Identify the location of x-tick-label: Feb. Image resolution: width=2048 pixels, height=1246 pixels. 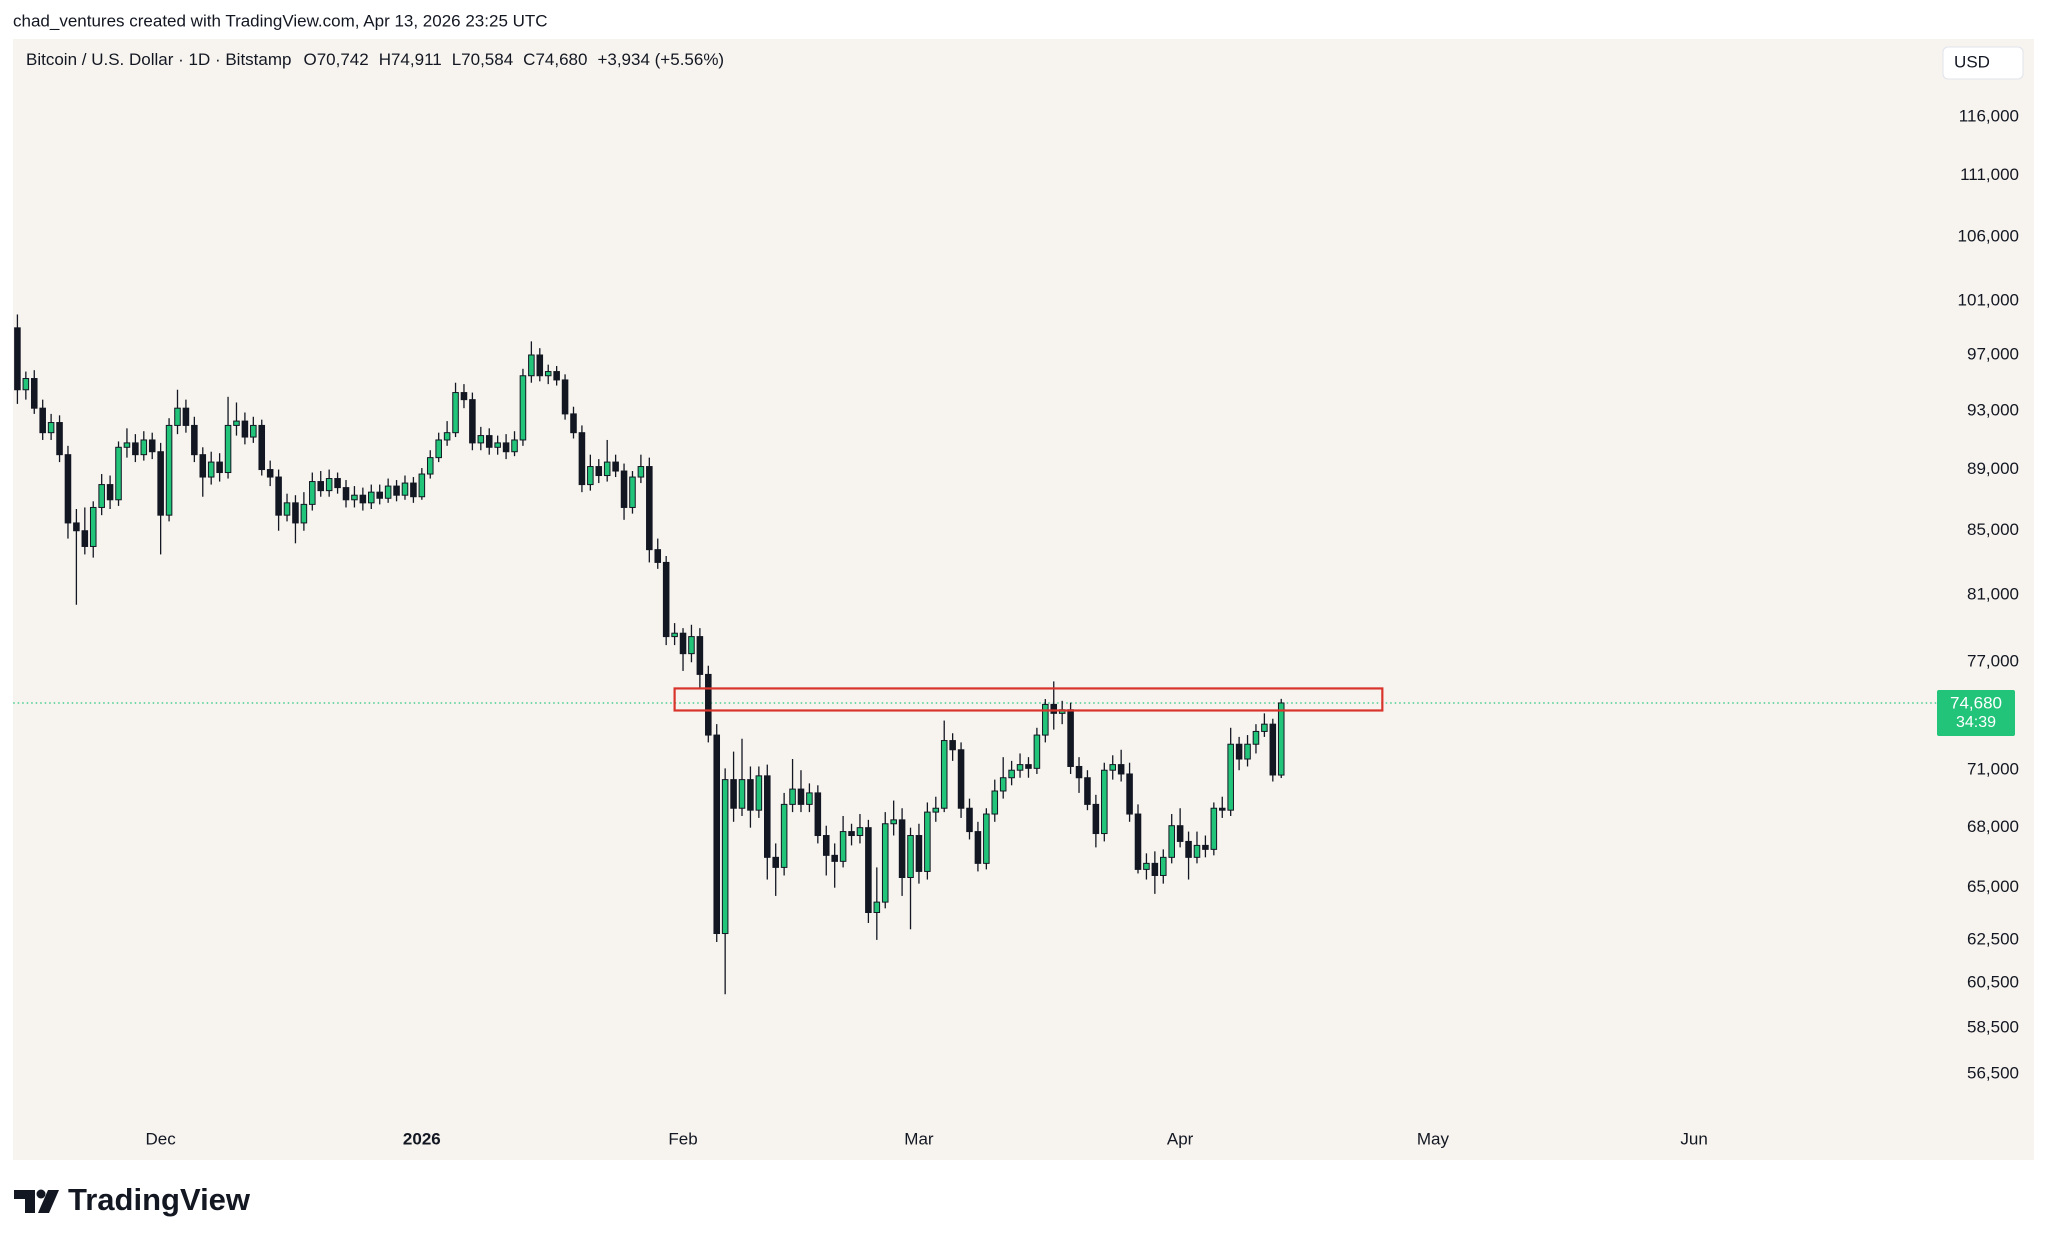
(682, 1138).